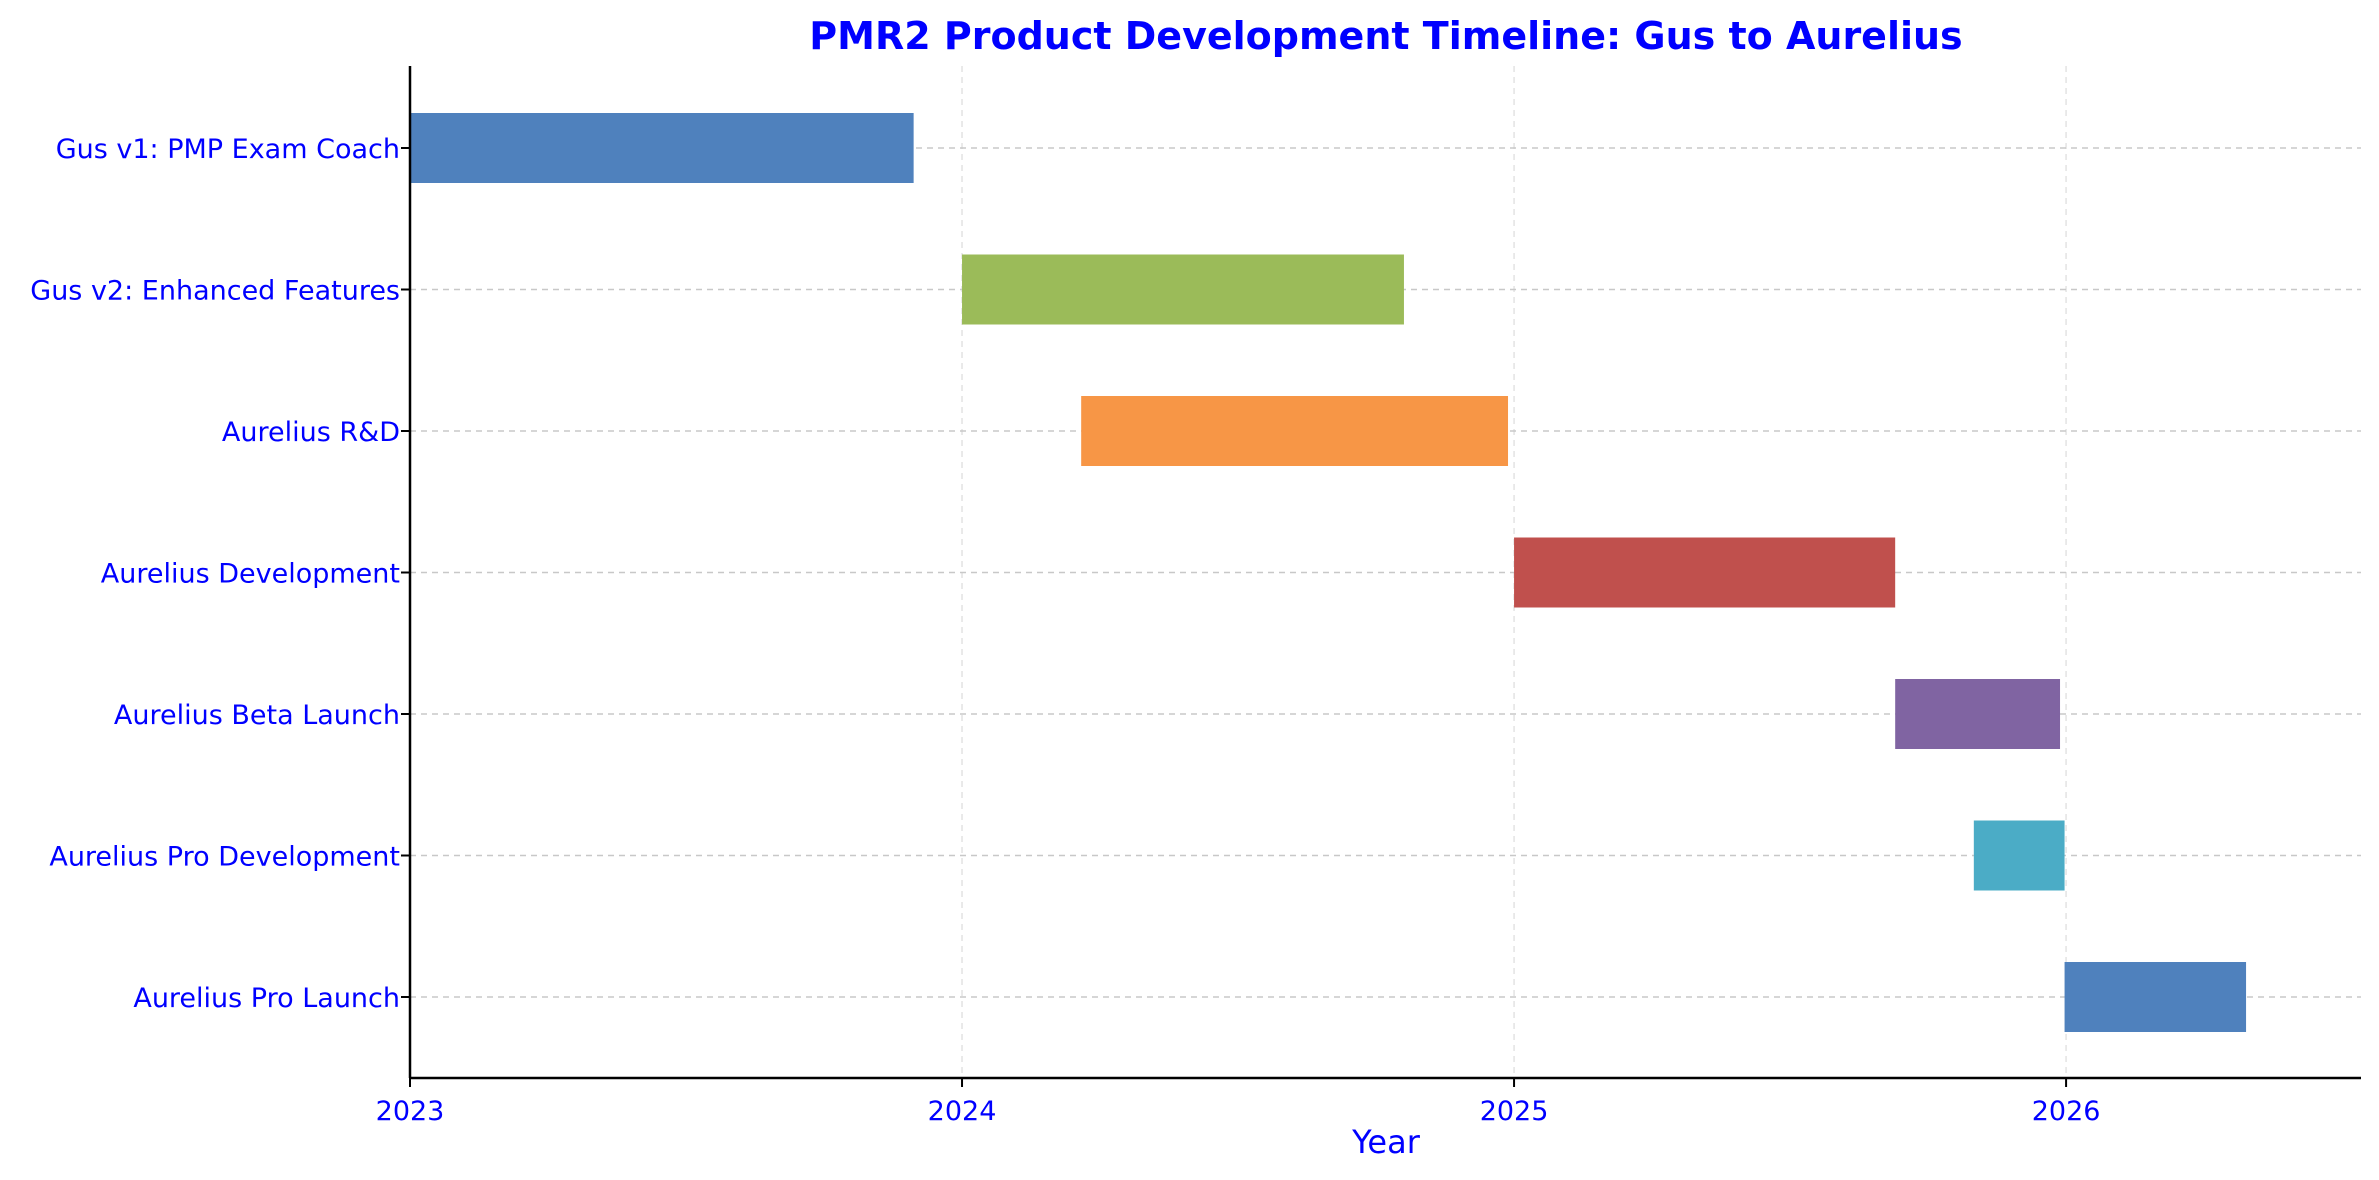 Image resolution: width=2379 pixels, height=1180 pixels. Describe the element at coordinates (228, 149) in the screenshot. I see `task-label: Gus v1: PMP Exam Coach` at that location.